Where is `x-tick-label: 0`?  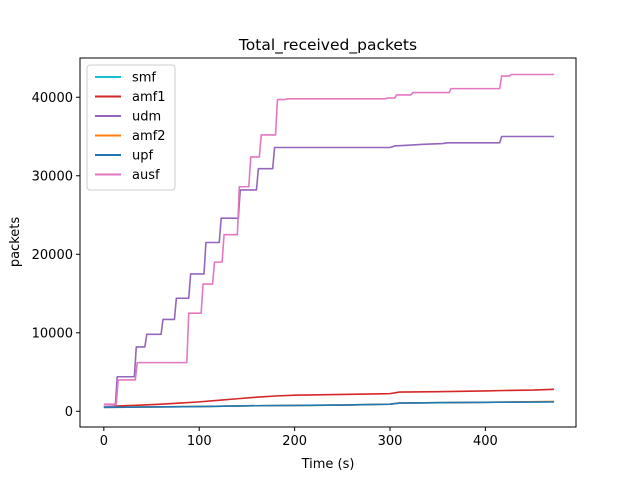 x-tick-label: 0 is located at coordinates (104, 441).